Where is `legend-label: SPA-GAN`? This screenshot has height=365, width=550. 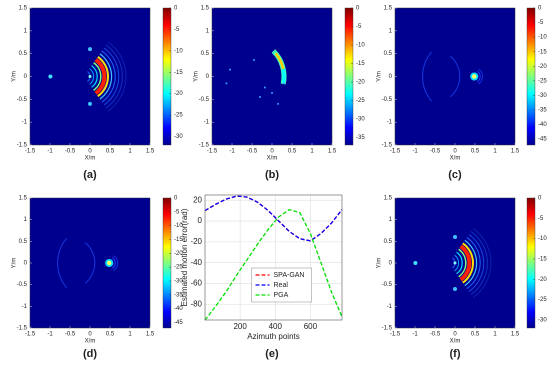
legend-label: SPA-GAN is located at coordinates (289, 275).